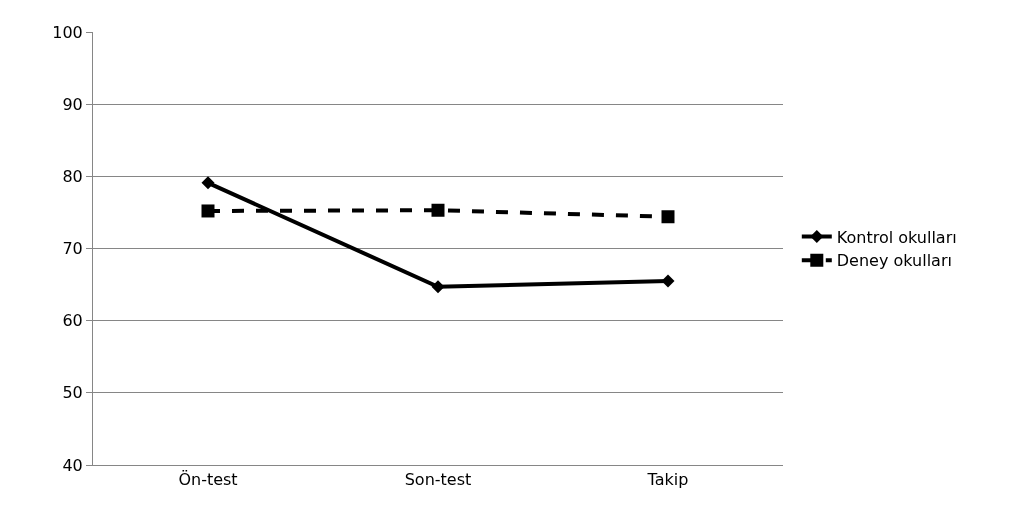 The width and height of the screenshot is (1035, 525). Describe the element at coordinates (896, 237) in the screenshot. I see `legend-label: Kontrol okulları` at that location.